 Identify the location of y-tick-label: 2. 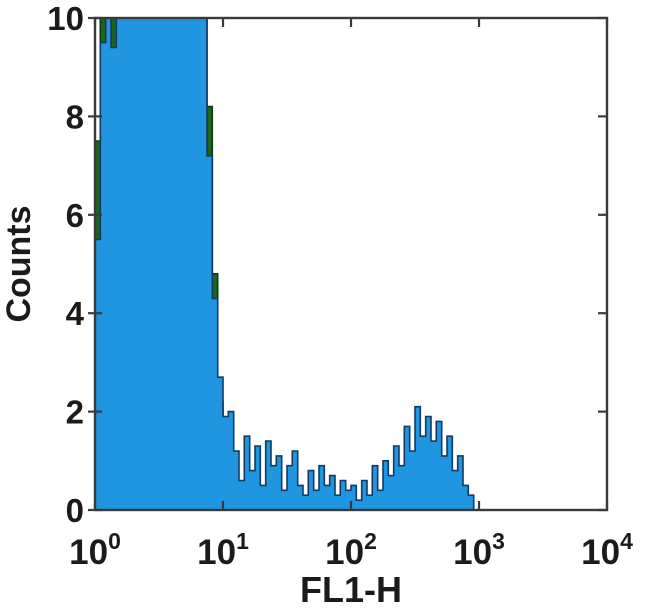
(75, 412).